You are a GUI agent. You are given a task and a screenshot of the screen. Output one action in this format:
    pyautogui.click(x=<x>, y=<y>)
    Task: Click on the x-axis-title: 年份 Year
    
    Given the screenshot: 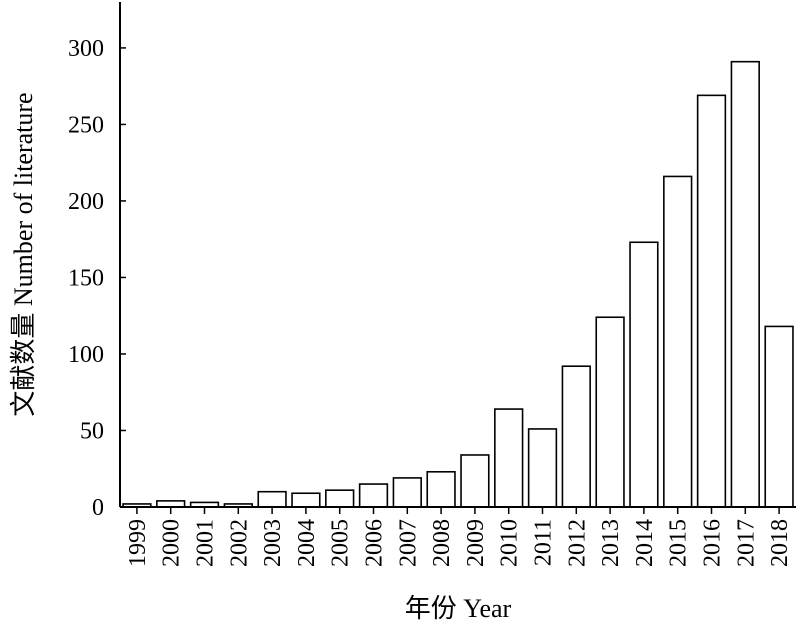 What is the action you would take?
    pyautogui.click(x=458, y=608)
    